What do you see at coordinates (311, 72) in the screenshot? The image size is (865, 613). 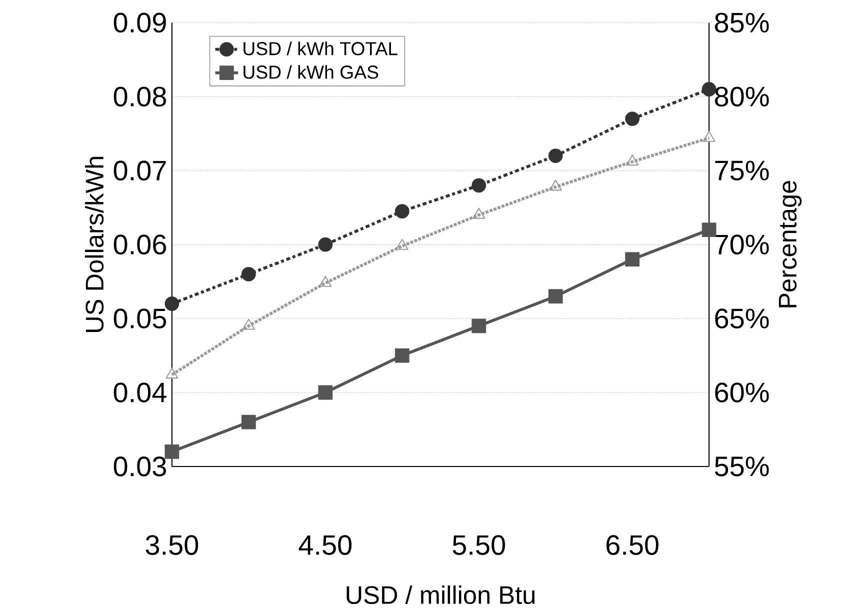 I see `legend-label: USD / kWh GAS` at bounding box center [311, 72].